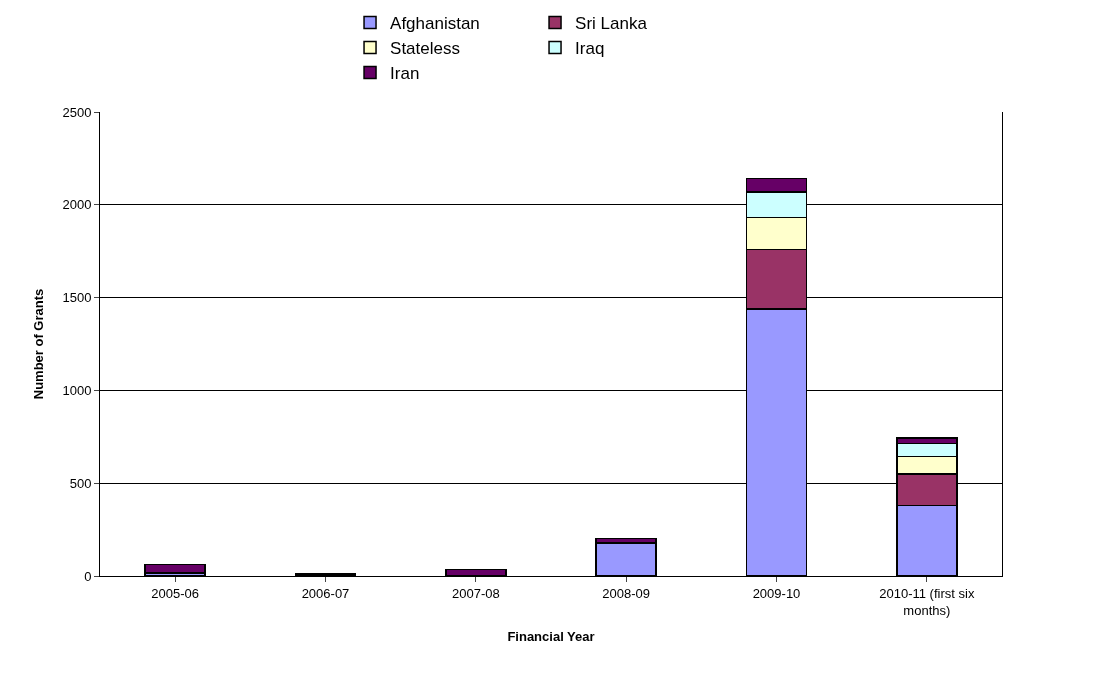 The height and width of the screenshot is (681, 1102). What do you see at coordinates (425, 49) in the screenshot?
I see `legend-label: Stateless` at bounding box center [425, 49].